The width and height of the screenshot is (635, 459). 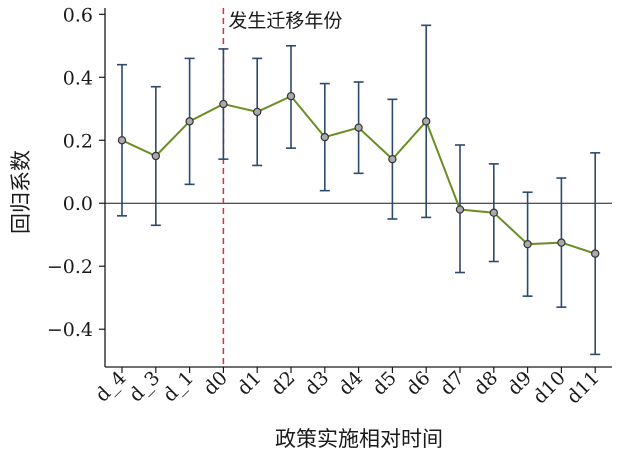 What do you see at coordinates (144, 386) in the screenshot?
I see `x-tick-label: d_3` at bounding box center [144, 386].